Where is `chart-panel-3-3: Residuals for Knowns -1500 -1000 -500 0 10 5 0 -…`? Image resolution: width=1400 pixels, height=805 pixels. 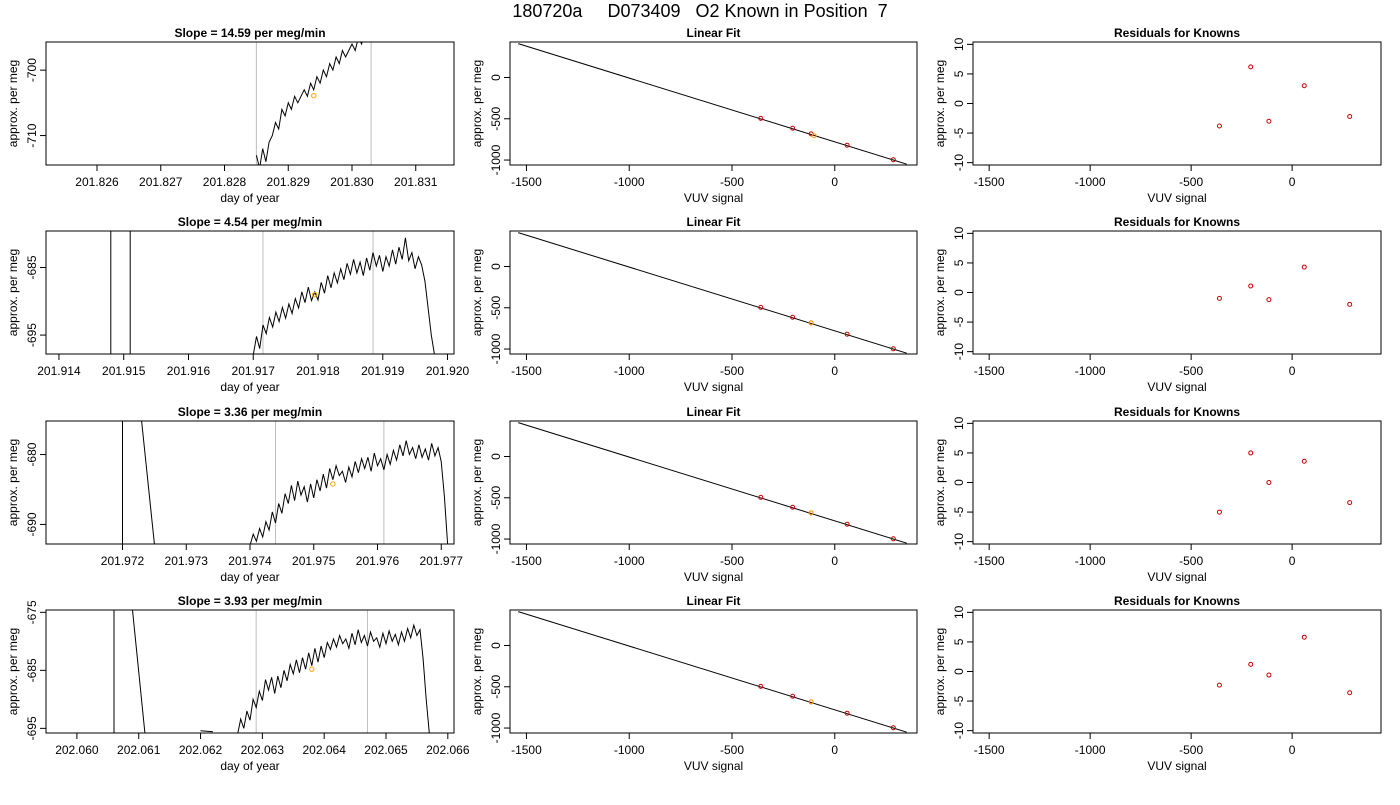
chart-panel-3-3: Residuals for Knowns -1500 -1000 -500 0 10 5 0 -… is located at coordinates (1157, 494).